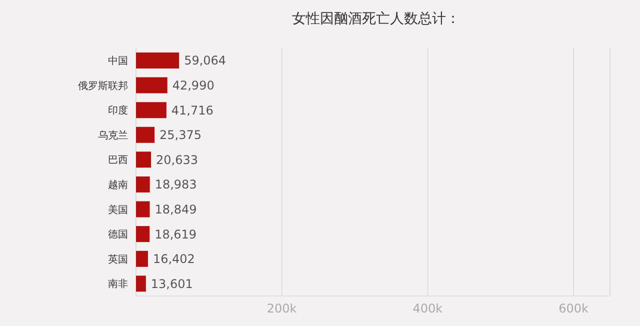 This screenshot has width=640, height=326. What do you see at coordinates (118, 210) in the screenshot?
I see `y-tick-label: 美国` at bounding box center [118, 210].